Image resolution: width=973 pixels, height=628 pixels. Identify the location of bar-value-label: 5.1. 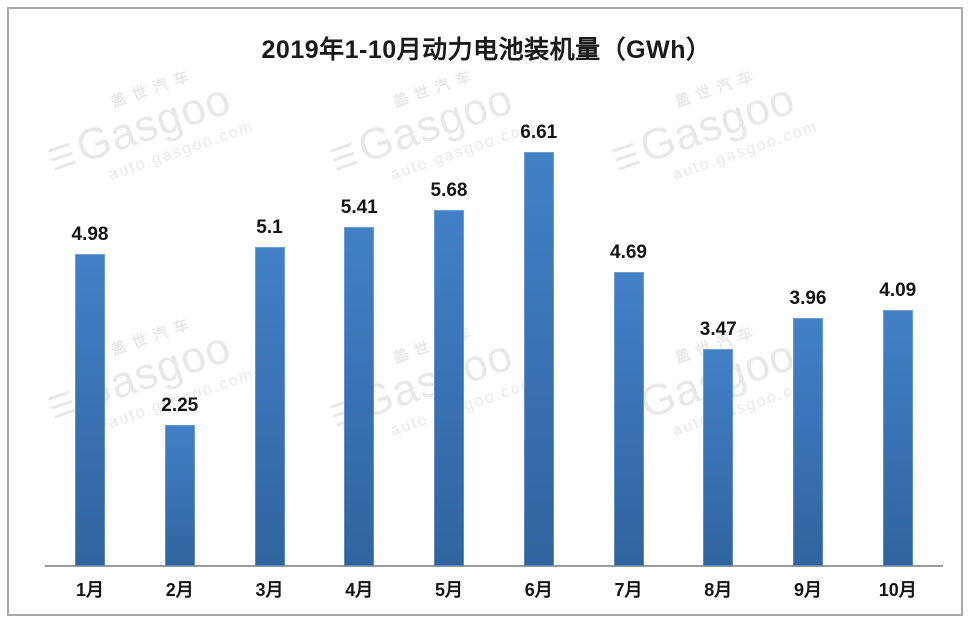
(269, 227).